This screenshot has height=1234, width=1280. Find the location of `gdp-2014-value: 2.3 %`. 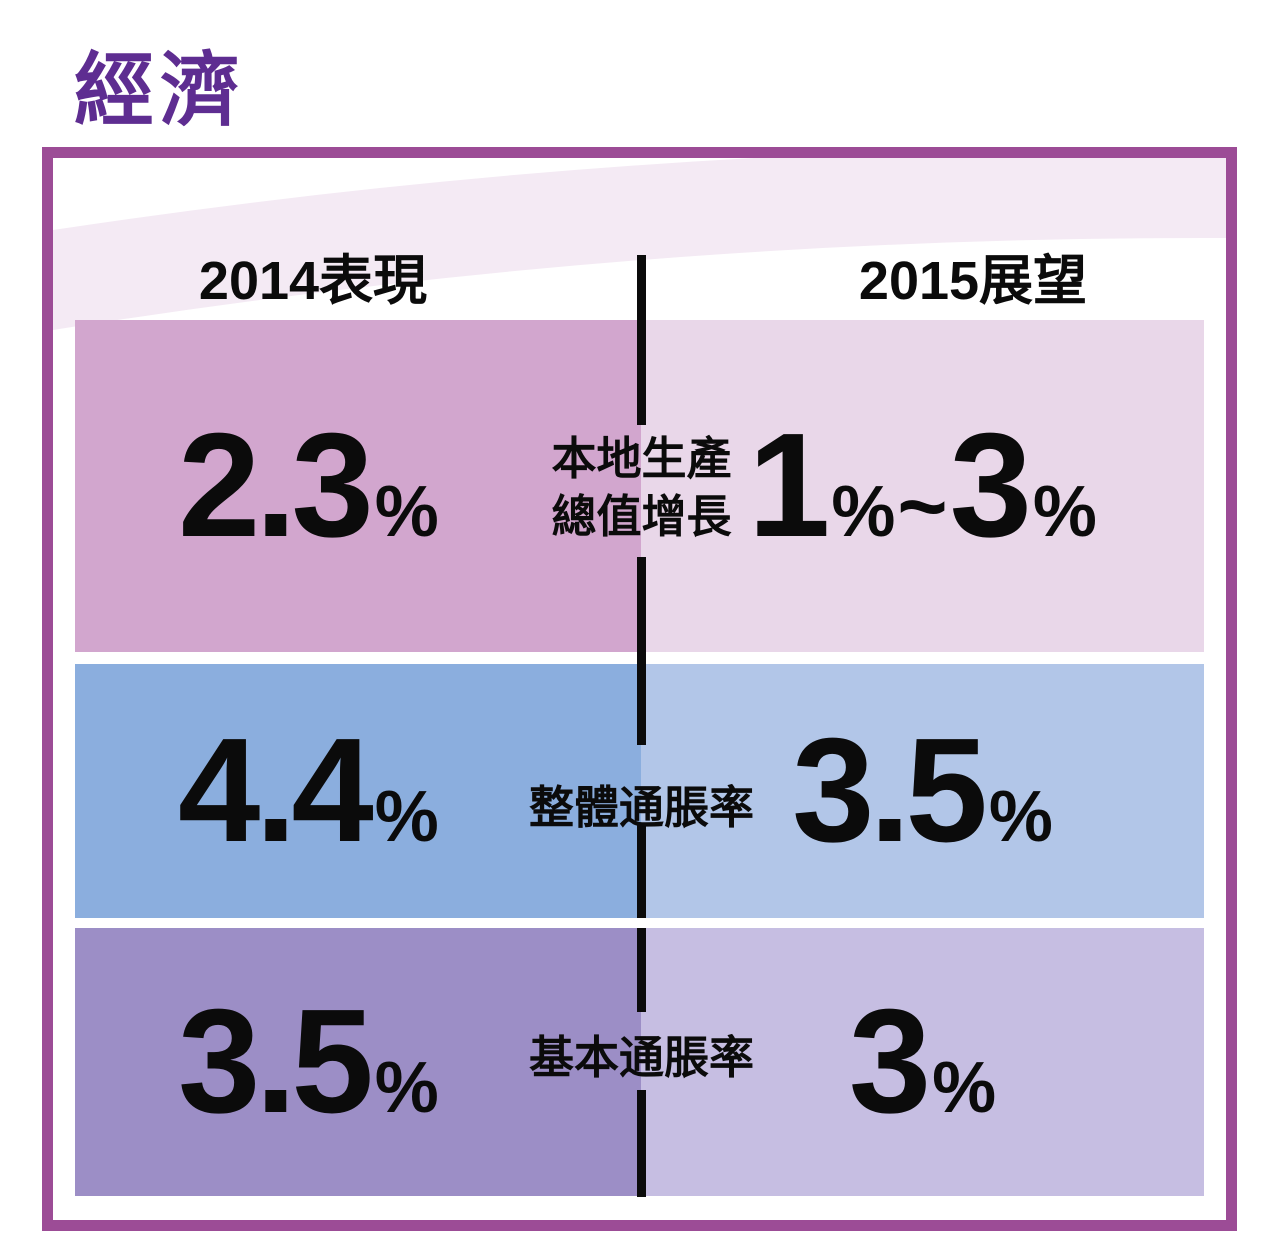

gdp-2014-value: 2.3 % is located at coordinates (308, 486).